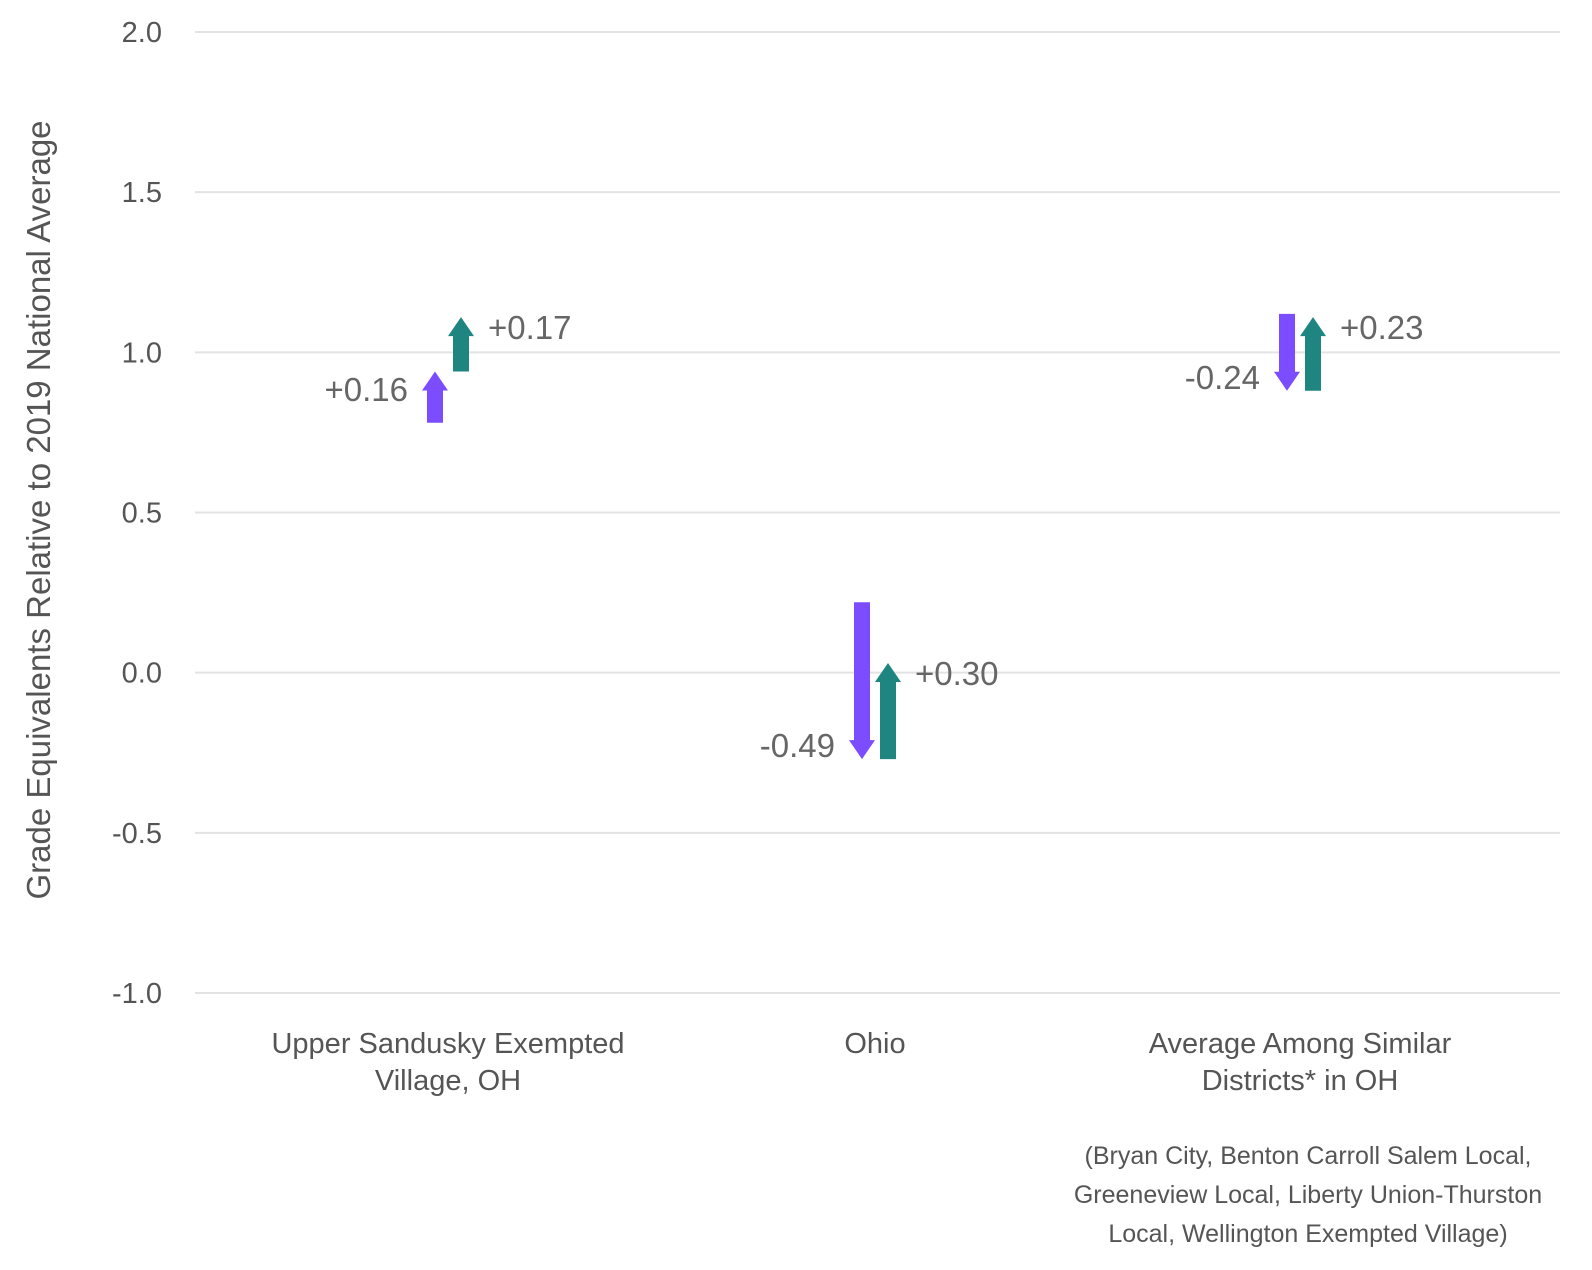 This screenshot has width=1592, height=1270. Describe the element at coordinates (1300, 1044) in the screenshot. I see `category-label: Average Among Similar` at that location.